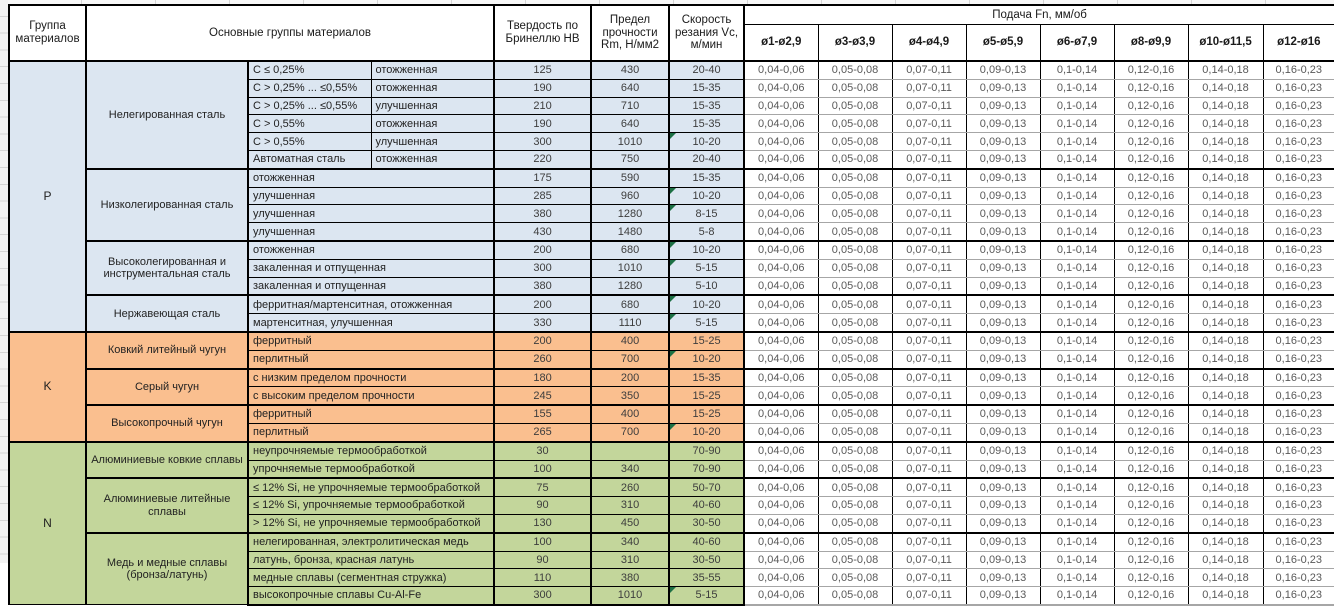 This screenshot has width=1334, height=606. I want to click on tensile-strength-cell: 1280, so click(630, 286).